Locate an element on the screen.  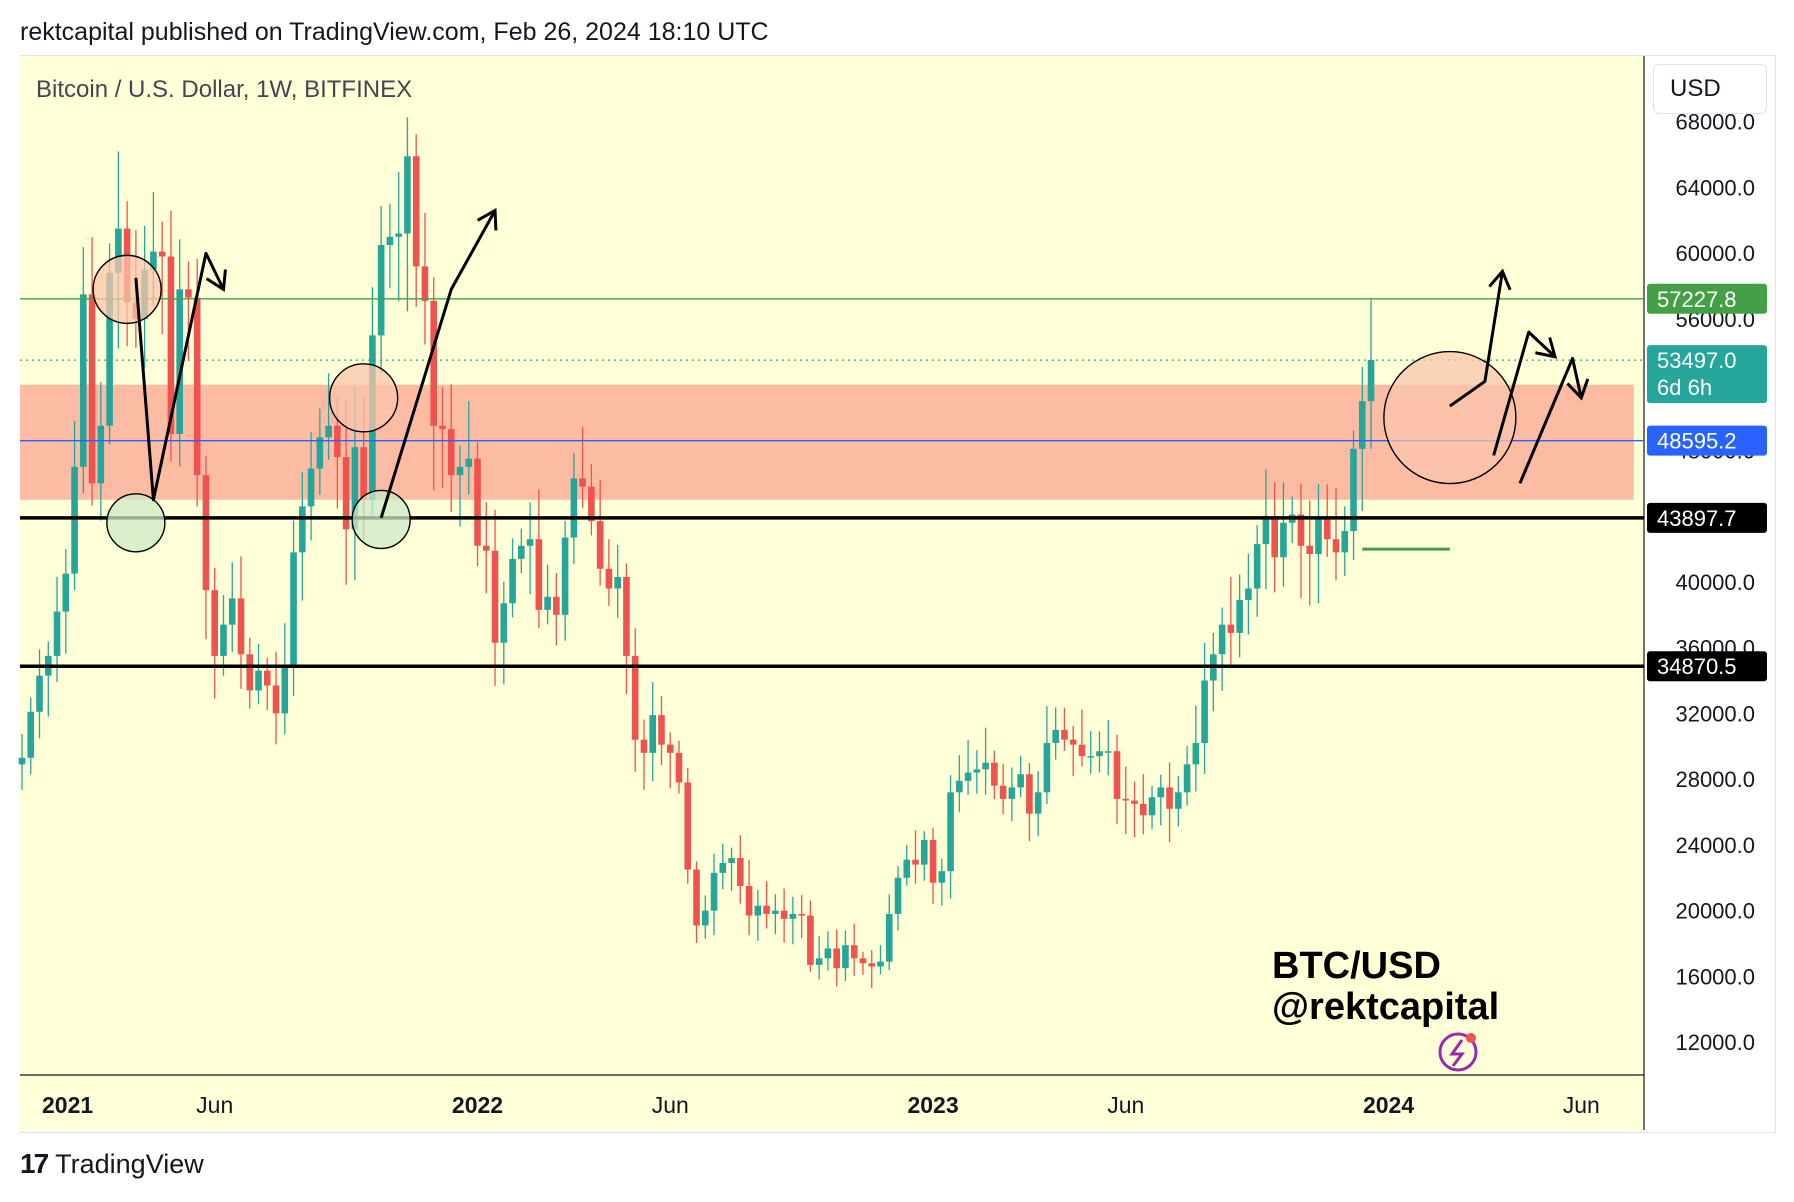
x-tick-label: 2023 is located at coordinates (932, 1105).